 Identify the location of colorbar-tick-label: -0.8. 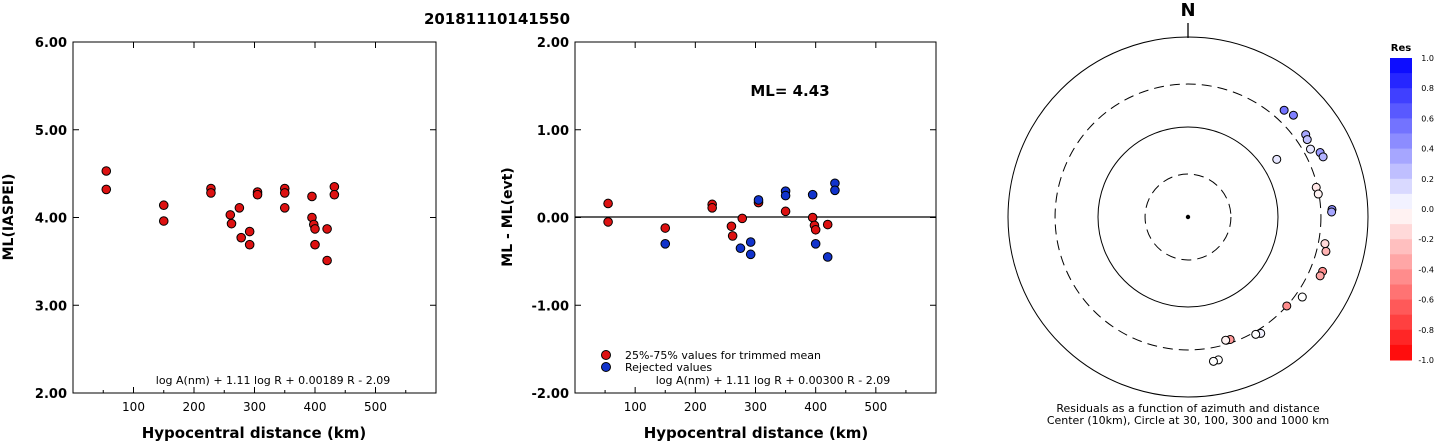
(1426, 330).